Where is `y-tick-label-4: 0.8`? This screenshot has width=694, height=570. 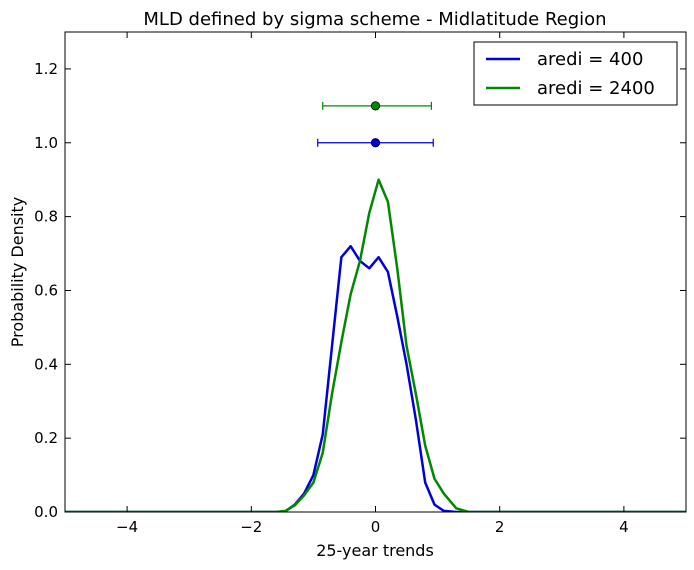
y-tick-label-4: 0.8 is located at coordinates (46, 217).